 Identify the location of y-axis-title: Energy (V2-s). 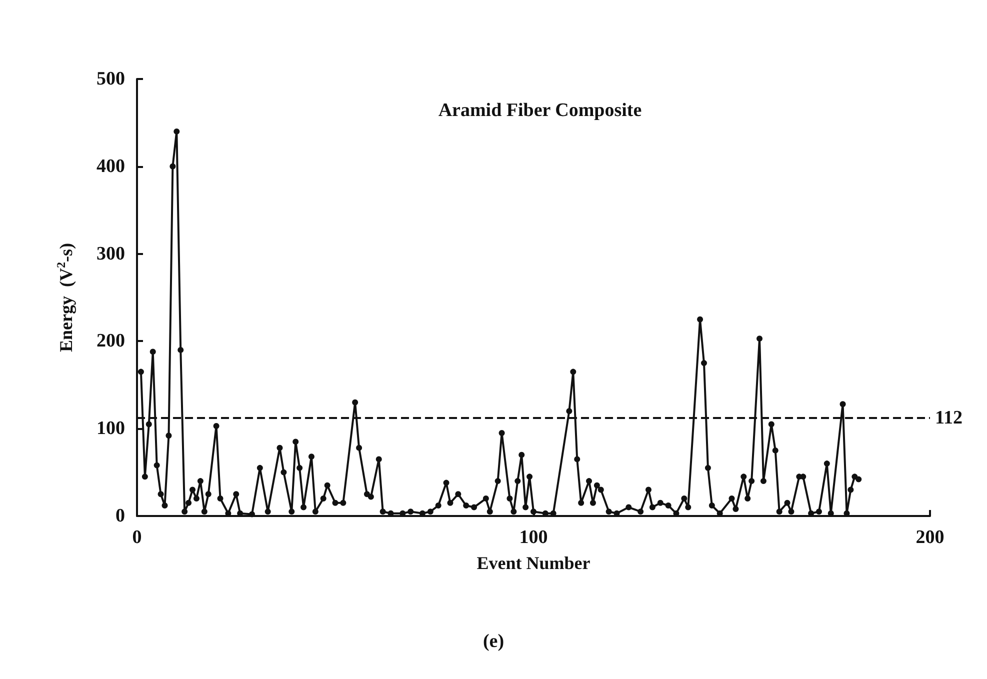
(65, 297).